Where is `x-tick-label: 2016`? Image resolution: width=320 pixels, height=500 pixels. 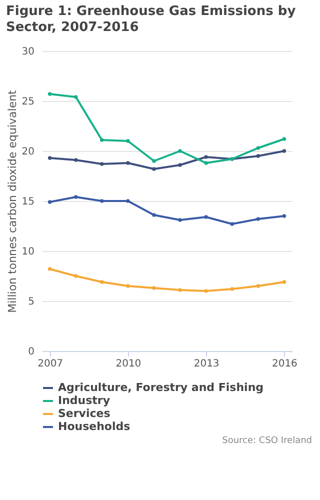 x-tick-label: 2016 is located at coordinates (285, 364).